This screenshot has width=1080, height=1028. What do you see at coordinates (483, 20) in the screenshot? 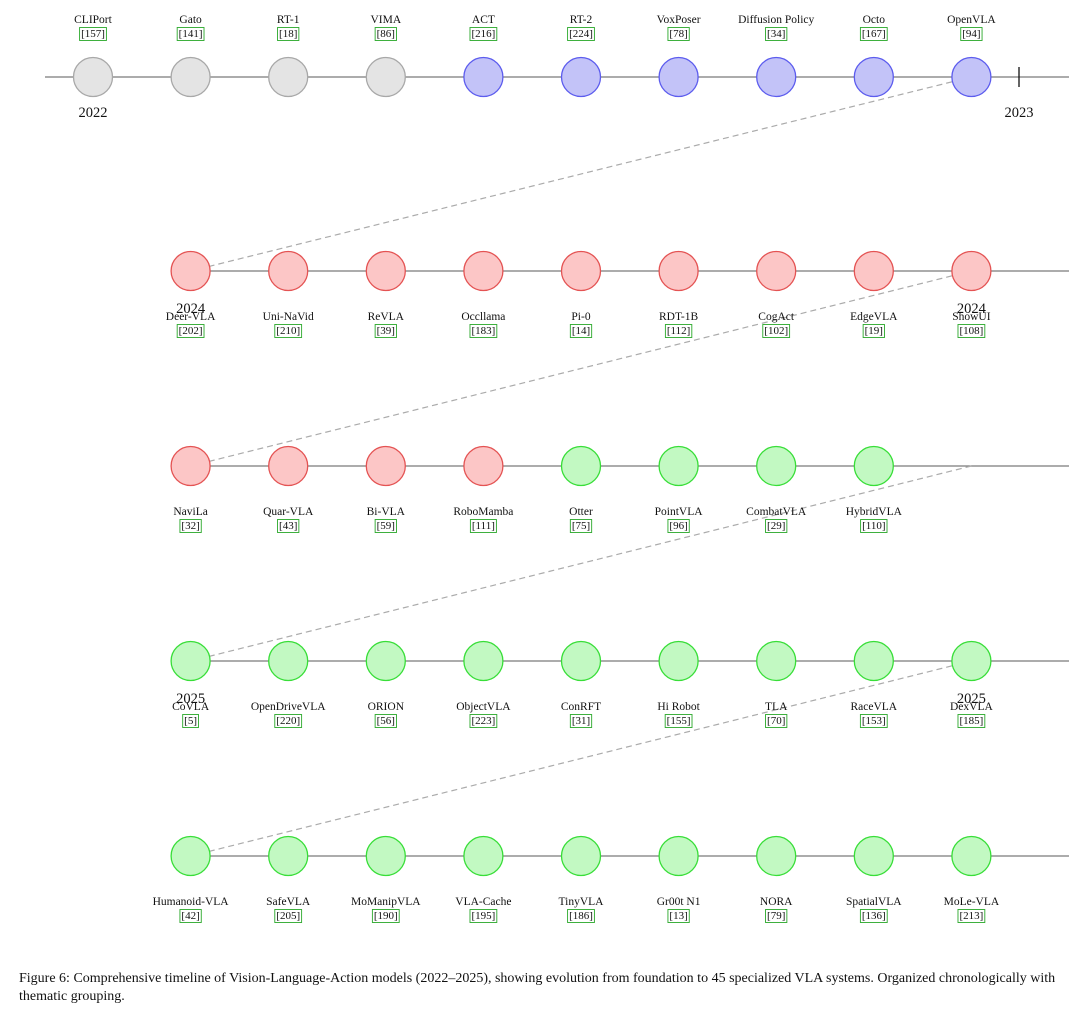
I see `model-name: ACT` at bounding box center [483, 20].